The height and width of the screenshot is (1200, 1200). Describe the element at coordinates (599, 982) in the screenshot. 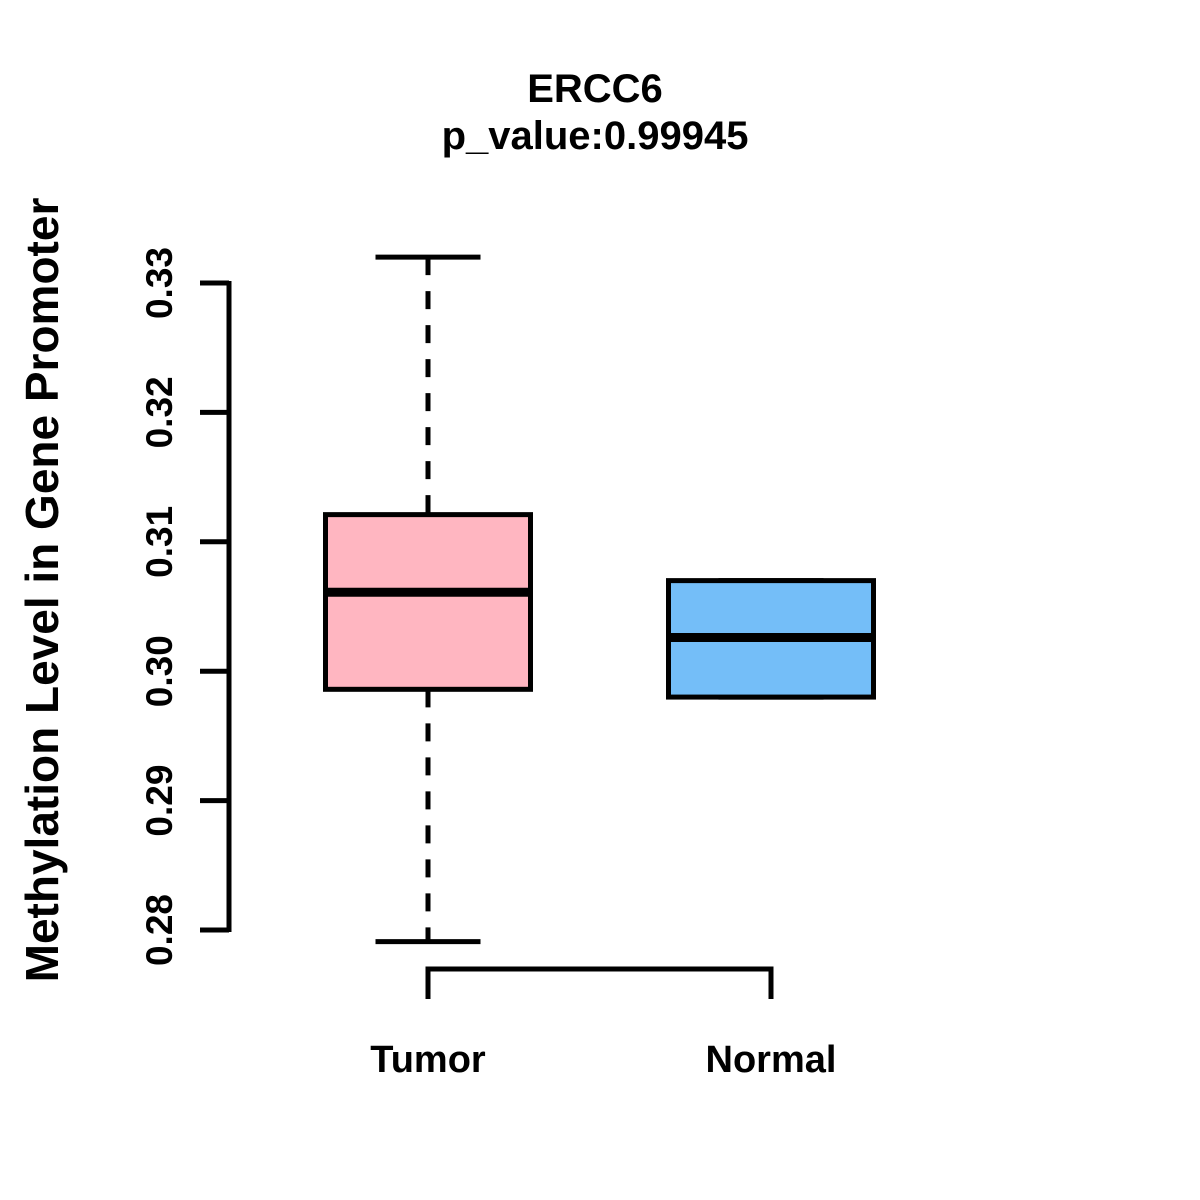

I see `x-axis-bracket` at that location.